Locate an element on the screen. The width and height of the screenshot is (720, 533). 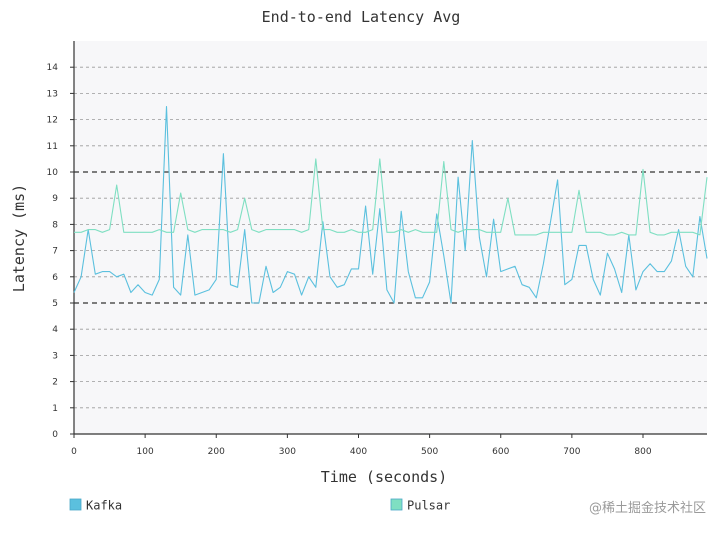
x-tick-label: 800 is located at coordinates (642, 452).